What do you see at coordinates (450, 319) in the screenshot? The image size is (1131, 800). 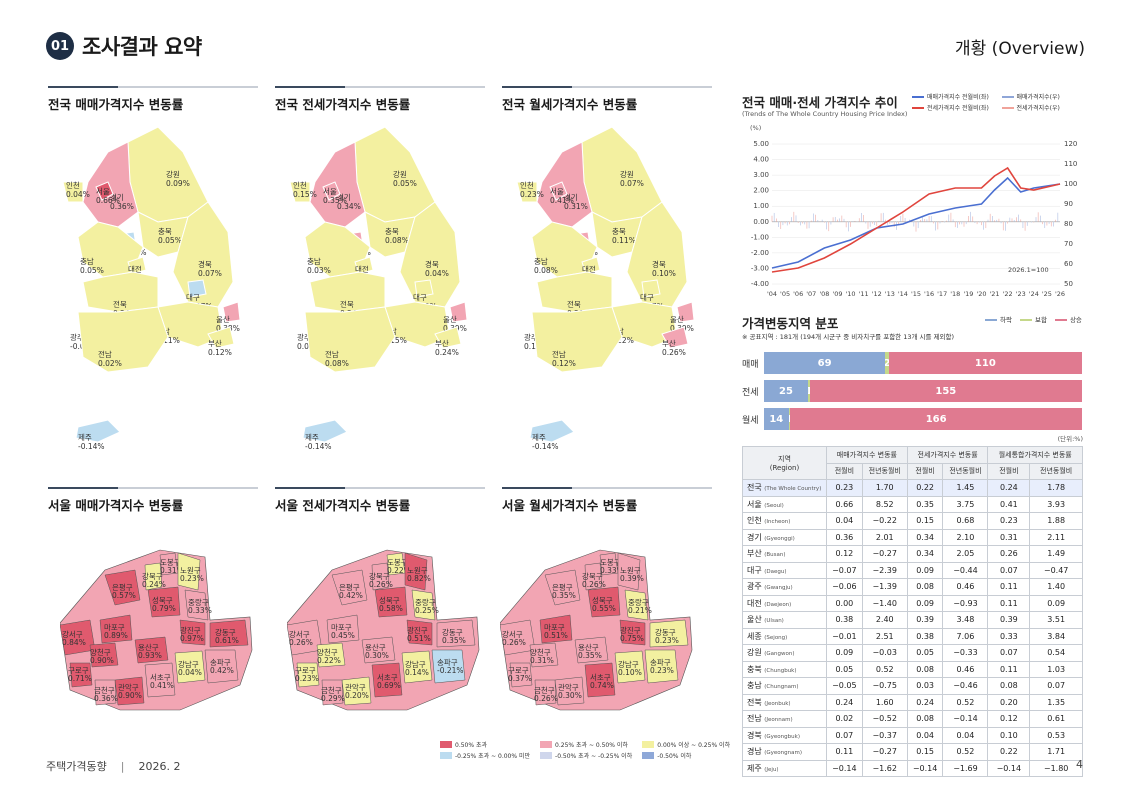 I see `region-ulsan-name: 울산` at bounding box center [450, 319].